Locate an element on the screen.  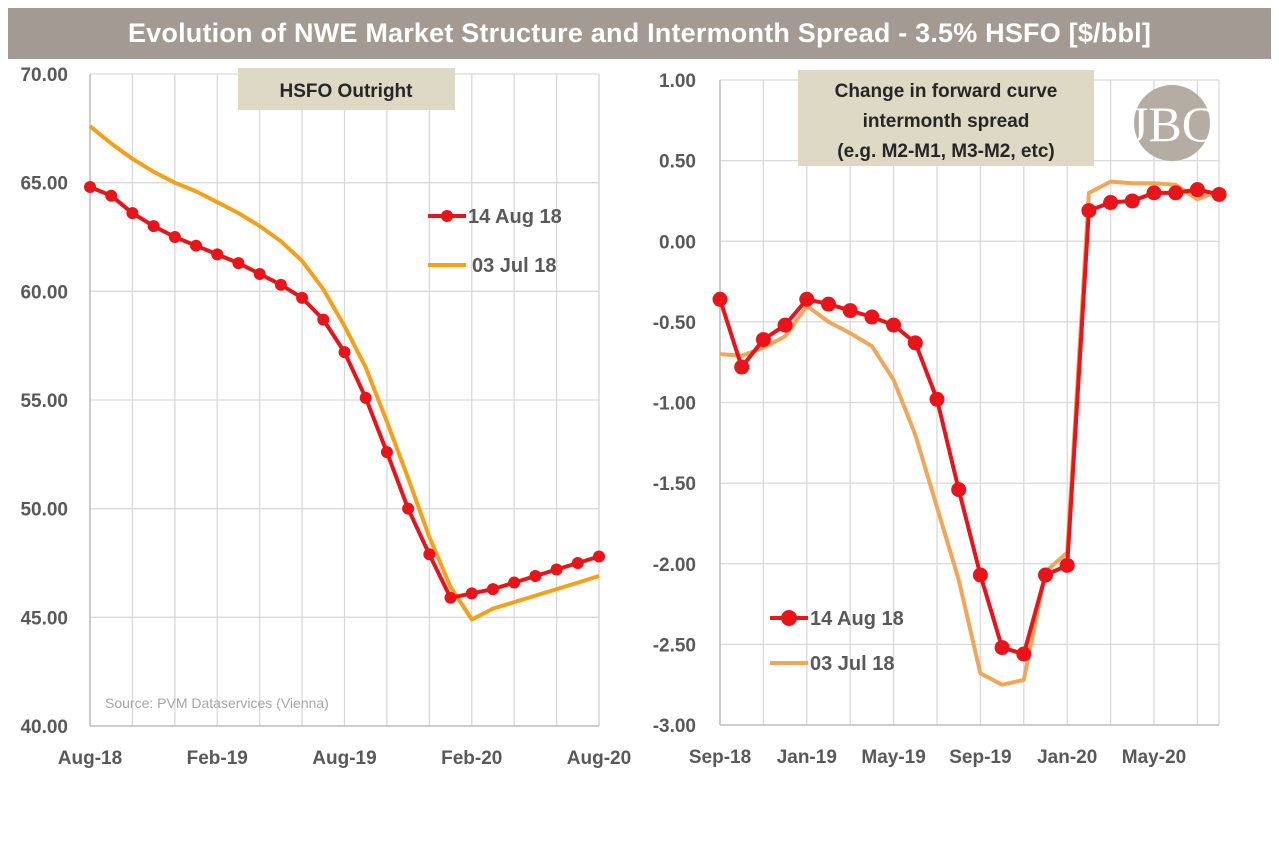
left-x-tick-label: Feb-20 is located at coordinates (471, 758).